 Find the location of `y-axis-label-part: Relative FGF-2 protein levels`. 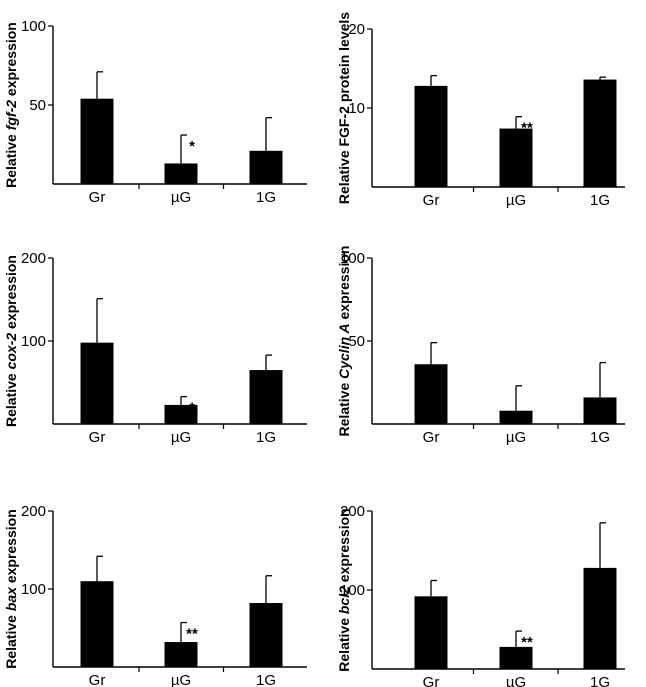

y-axis-label-part: Relative FGF-2 protein levels is located at coordinates (344, 108).